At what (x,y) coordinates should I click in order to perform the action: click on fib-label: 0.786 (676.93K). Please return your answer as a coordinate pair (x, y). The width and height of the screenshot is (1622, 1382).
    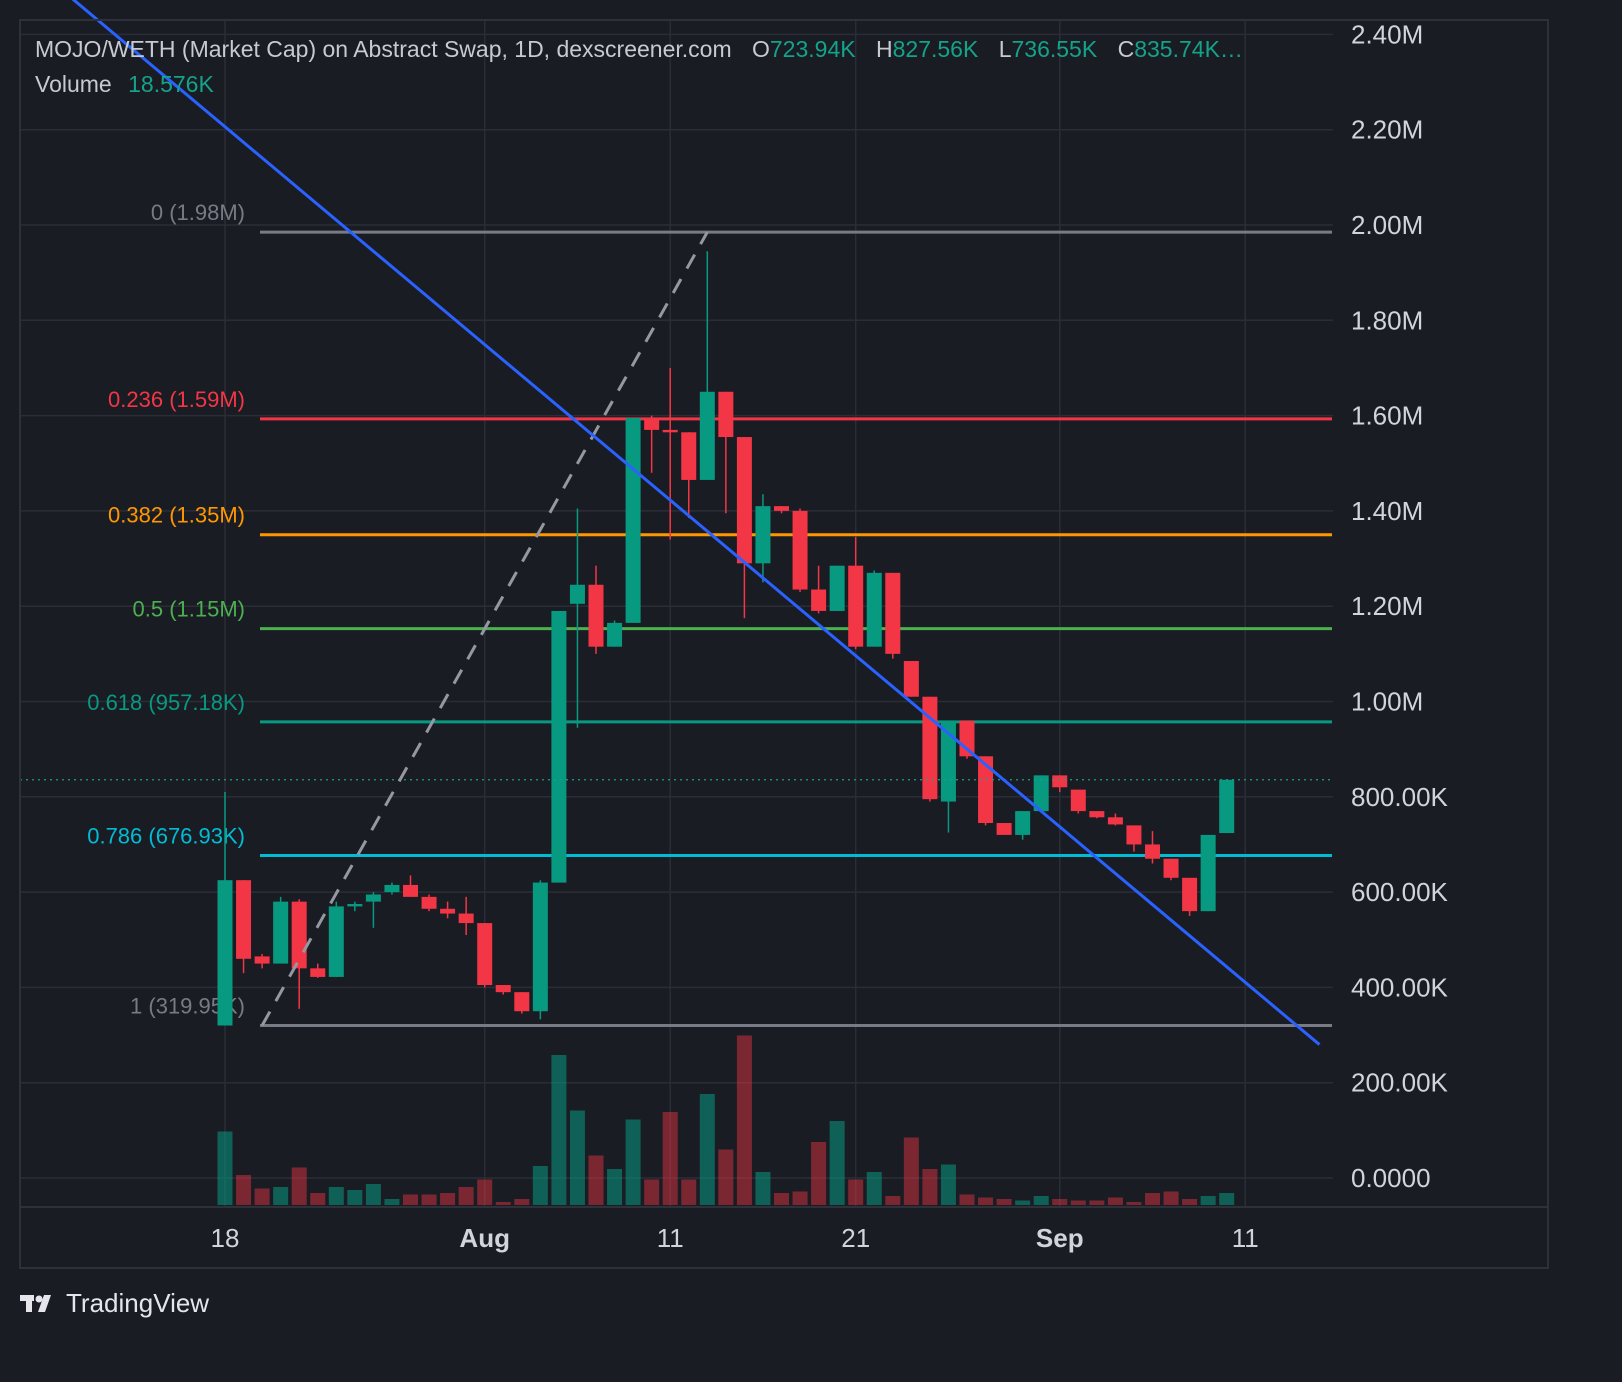
    Looking at the image, I should click on (166, 835).